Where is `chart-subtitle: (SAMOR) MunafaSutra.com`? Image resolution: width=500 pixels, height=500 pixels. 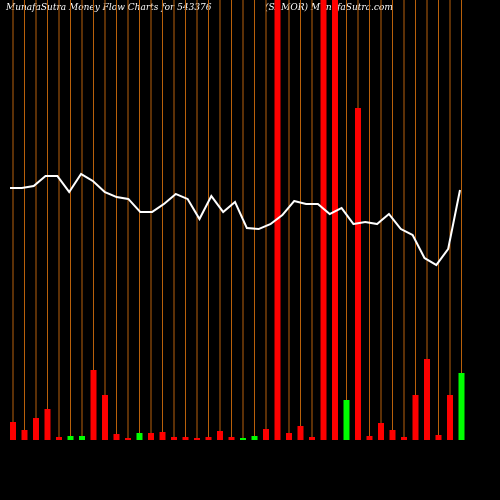 chart-subtitle: (SAMOR) MunafaSutra.com is located at coordinates (329, 7).